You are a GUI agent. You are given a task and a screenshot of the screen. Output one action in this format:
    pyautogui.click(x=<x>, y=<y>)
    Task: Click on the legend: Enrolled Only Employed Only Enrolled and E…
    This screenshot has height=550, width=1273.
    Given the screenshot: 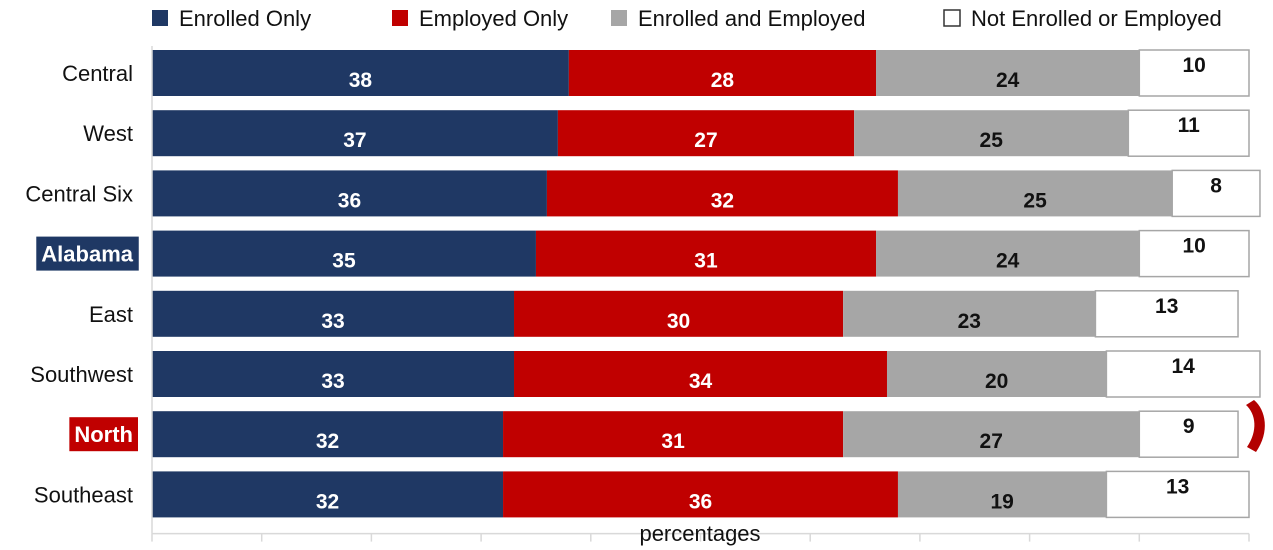 What is the action you would take?
    pyautogui.click(x=687, y=18)
    